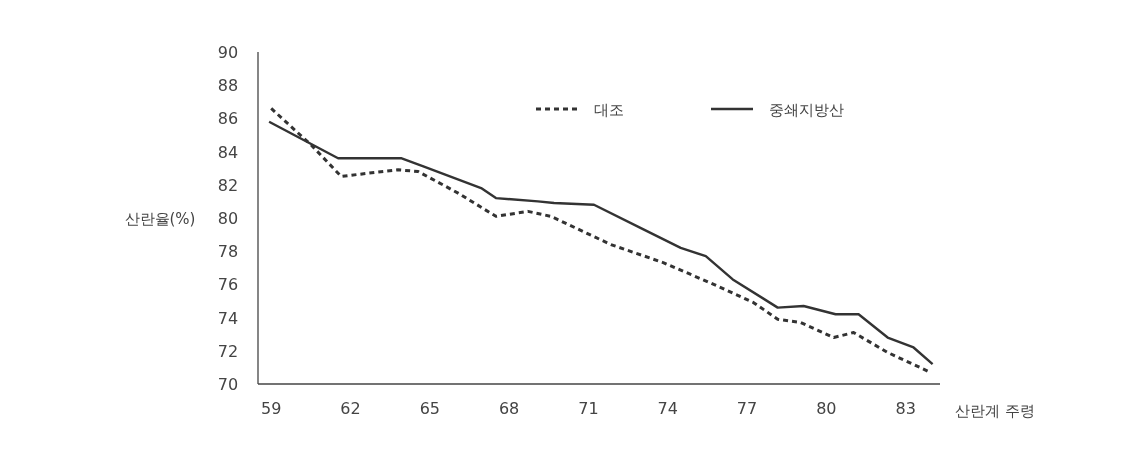 The image size is (1140, 452). Describe the element at coordinates (228, 351) in the screenshot. I see `y-tick-label: 72` at that location.